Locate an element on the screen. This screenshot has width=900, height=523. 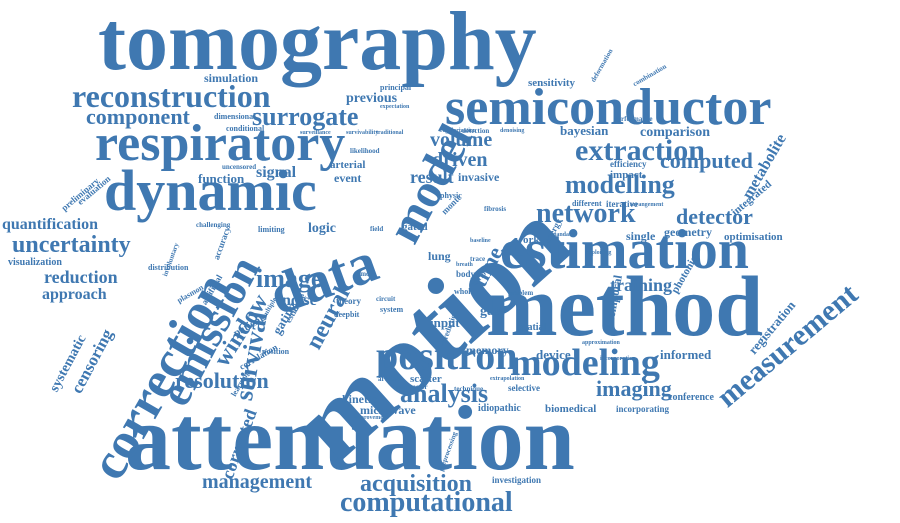
word-challenging: challenging is located at coordinates (213, 225).